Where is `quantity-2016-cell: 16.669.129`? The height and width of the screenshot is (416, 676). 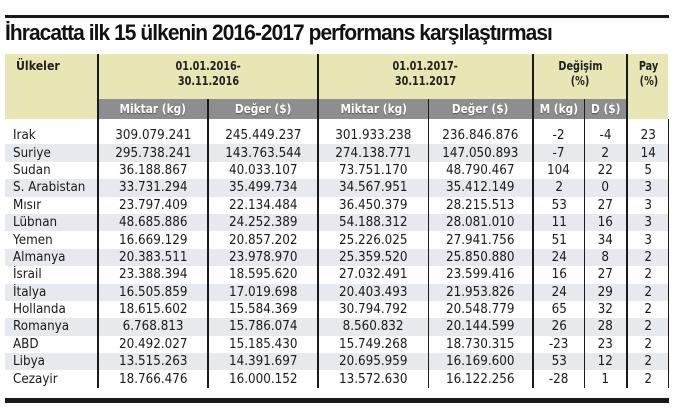 quantity-2016-cell: 16.669.129 is located at coordinates (152, 240).